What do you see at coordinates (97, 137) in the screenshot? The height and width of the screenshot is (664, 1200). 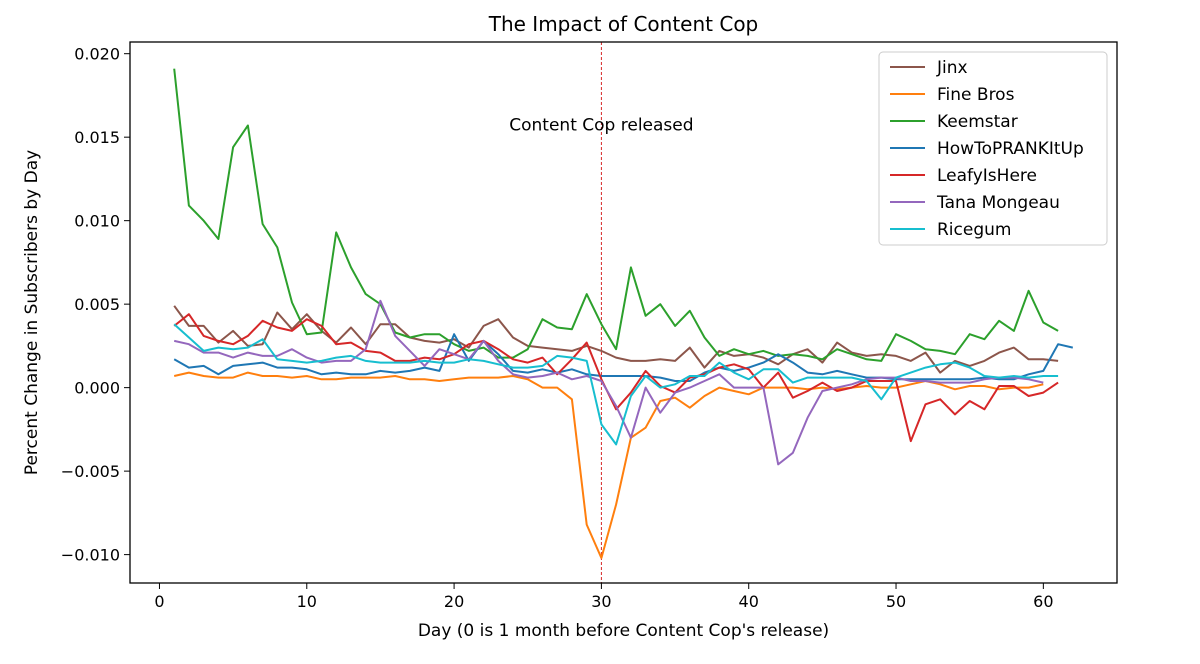 I see `y-tick-label: 0.015` at bounding box center [97, 137].